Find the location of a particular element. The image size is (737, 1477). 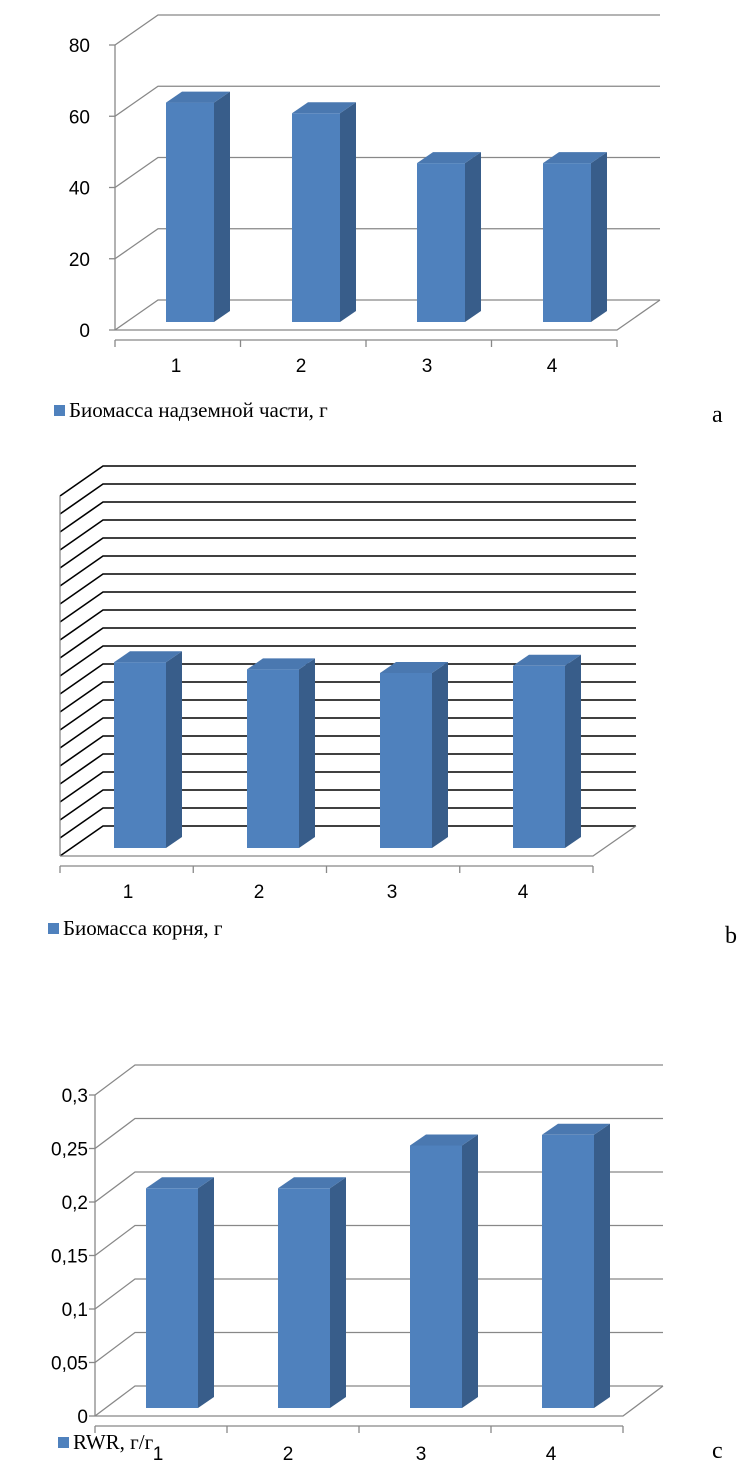

x-tick-label-b-2: 3 is located at coordinates (392, 892).